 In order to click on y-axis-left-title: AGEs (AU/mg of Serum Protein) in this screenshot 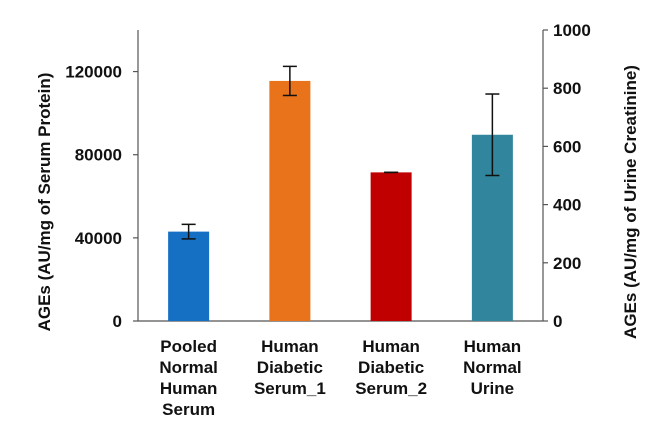, I will do `click(44, 202)`.